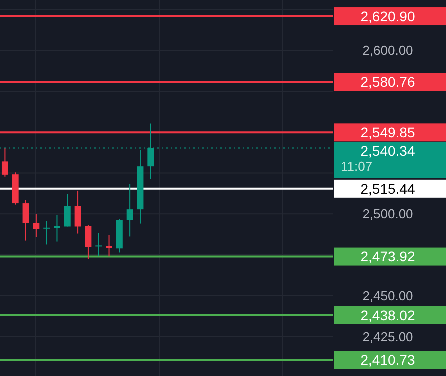 Image resolution: width=446 pixels, height=376 pixels. What do you see at coordinates (388, 151) in the screenshot?
I see `ref-line-label: 2,540.34` at bounding box center [388, 151].